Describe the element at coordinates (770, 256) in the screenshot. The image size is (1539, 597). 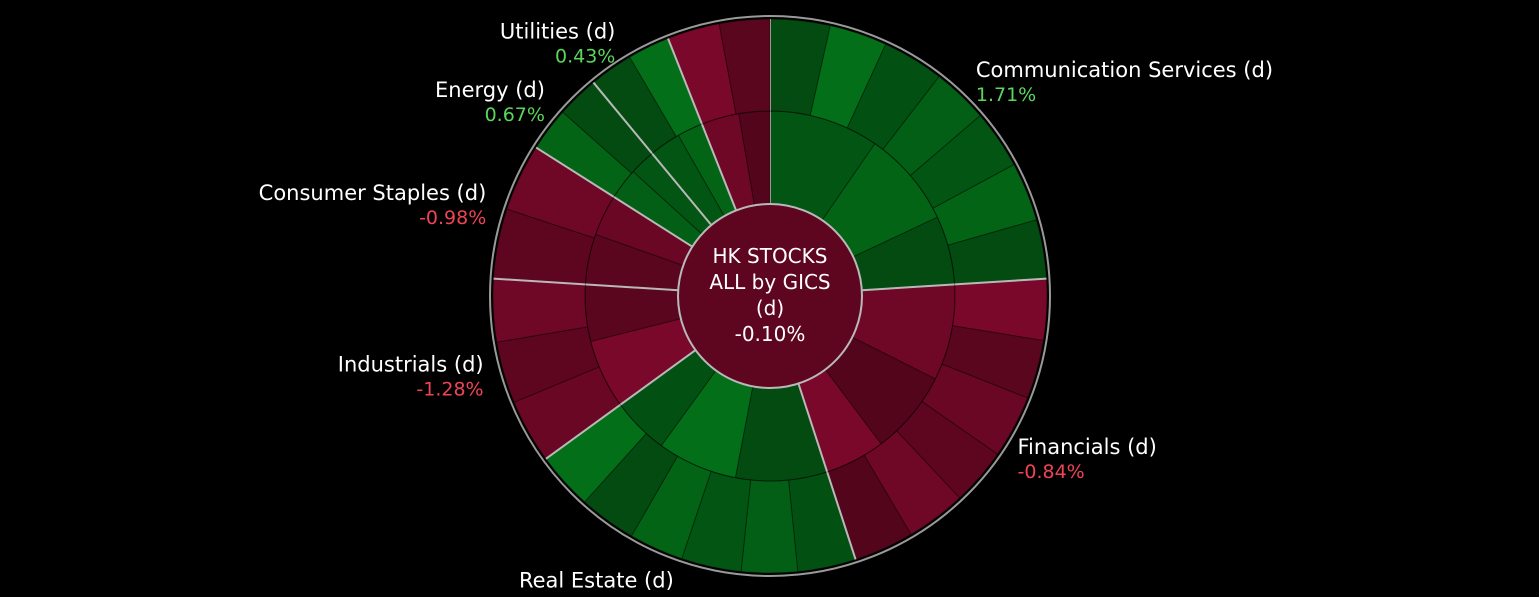
I see `center-title-line-1: HK STOCKS` at that location.